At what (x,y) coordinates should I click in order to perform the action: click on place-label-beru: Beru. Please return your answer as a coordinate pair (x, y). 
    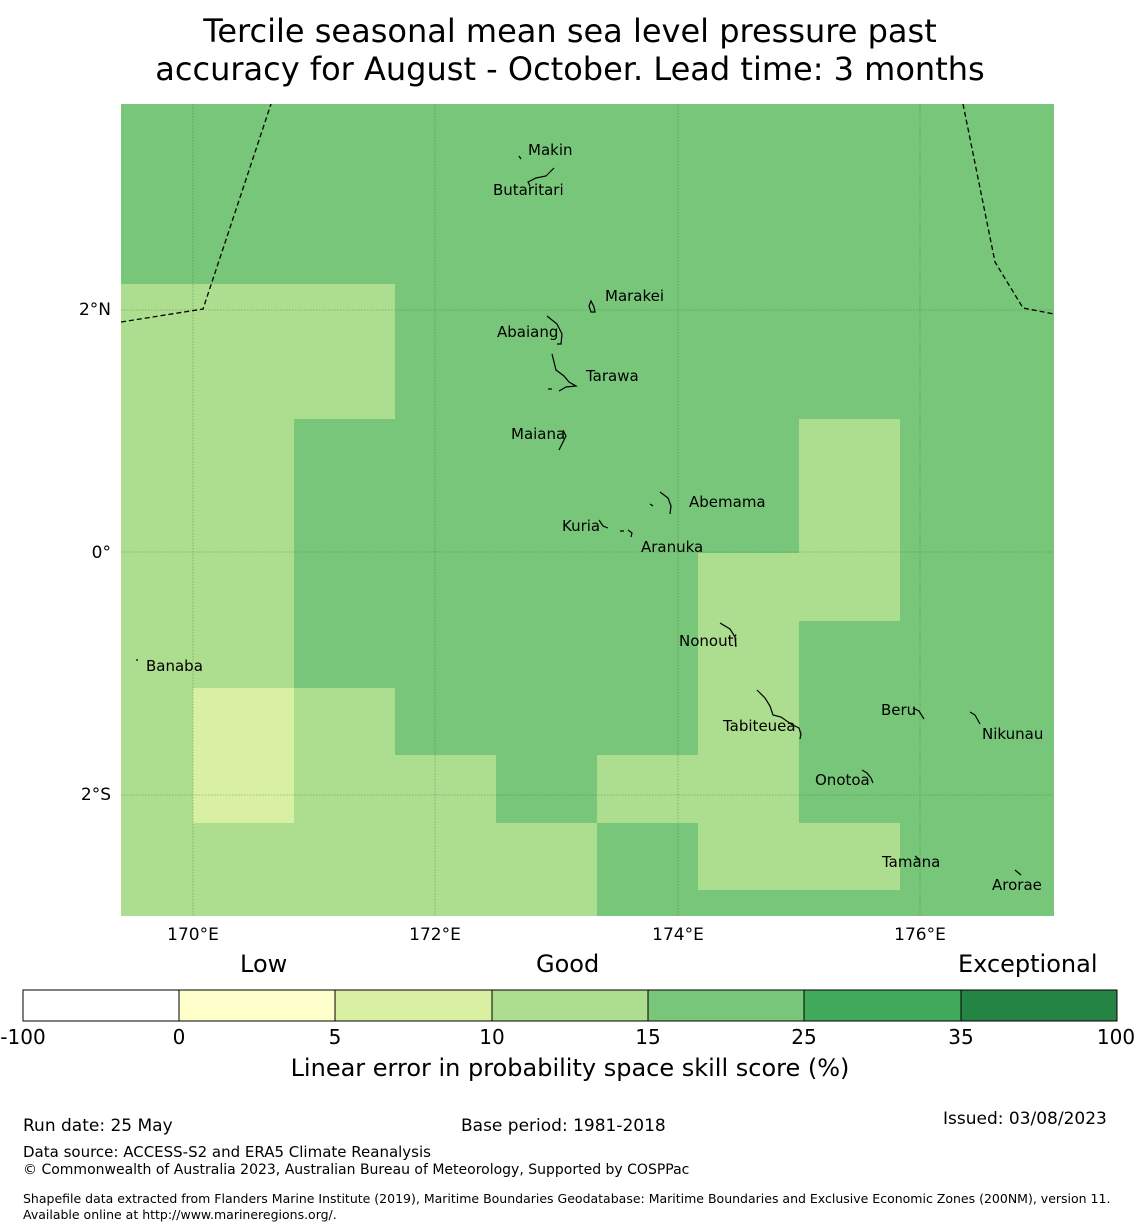
    Looking at the image, I should click on (898, 710).